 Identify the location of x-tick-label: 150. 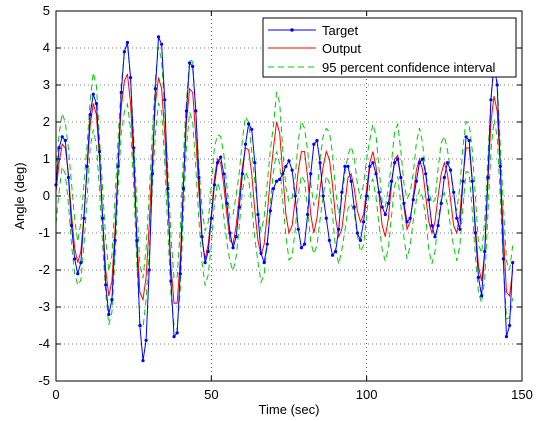
(522, 394).